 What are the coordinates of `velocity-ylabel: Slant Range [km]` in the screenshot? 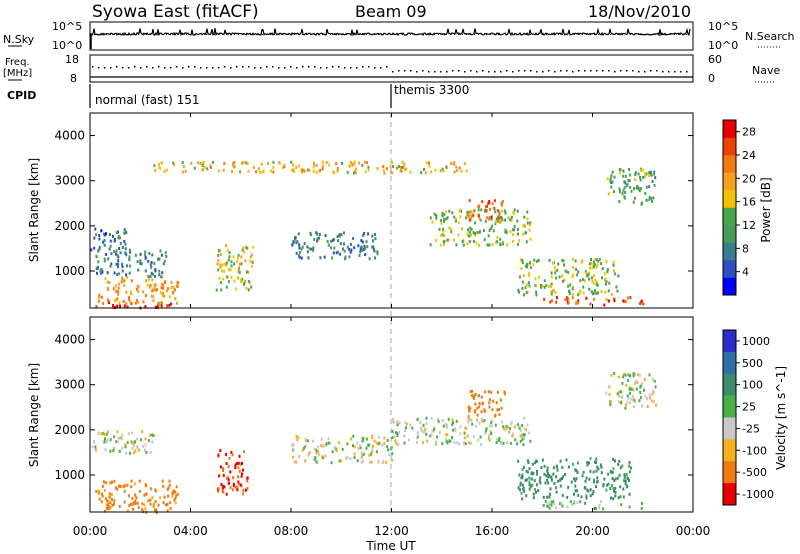 It's located at (34, 415).